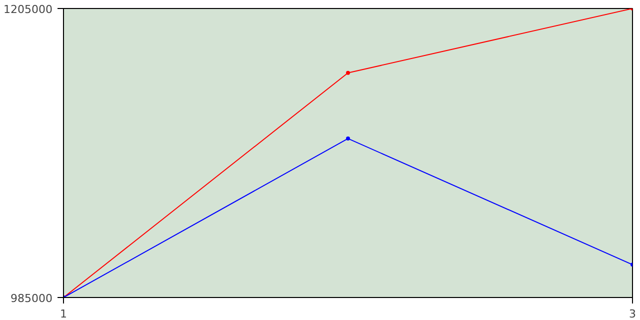 The width and height of the screenshot is (640, 320). What do you see at coordinates (63, 314) in the screenshot?
I see `x-tick-label: 1` at bounding box center [63, 314].